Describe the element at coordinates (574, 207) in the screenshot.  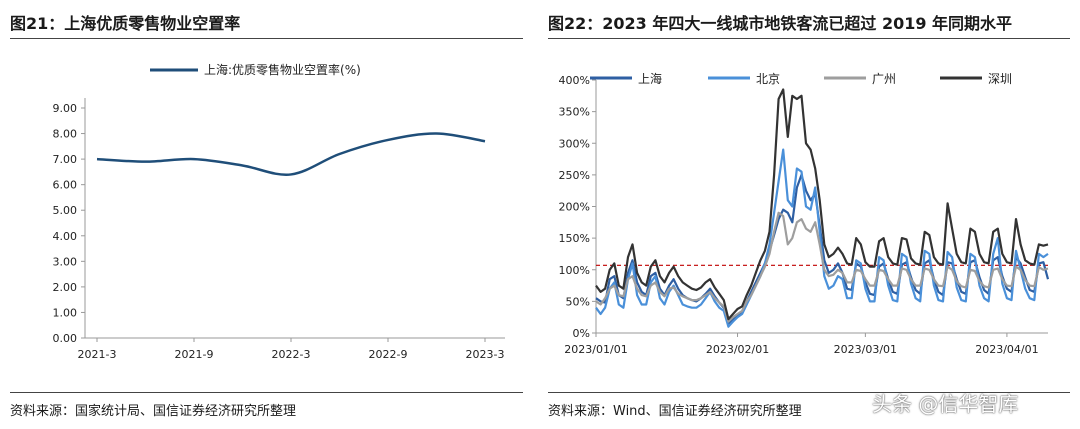
I see `right-y-tick-label: 200%` at that location.